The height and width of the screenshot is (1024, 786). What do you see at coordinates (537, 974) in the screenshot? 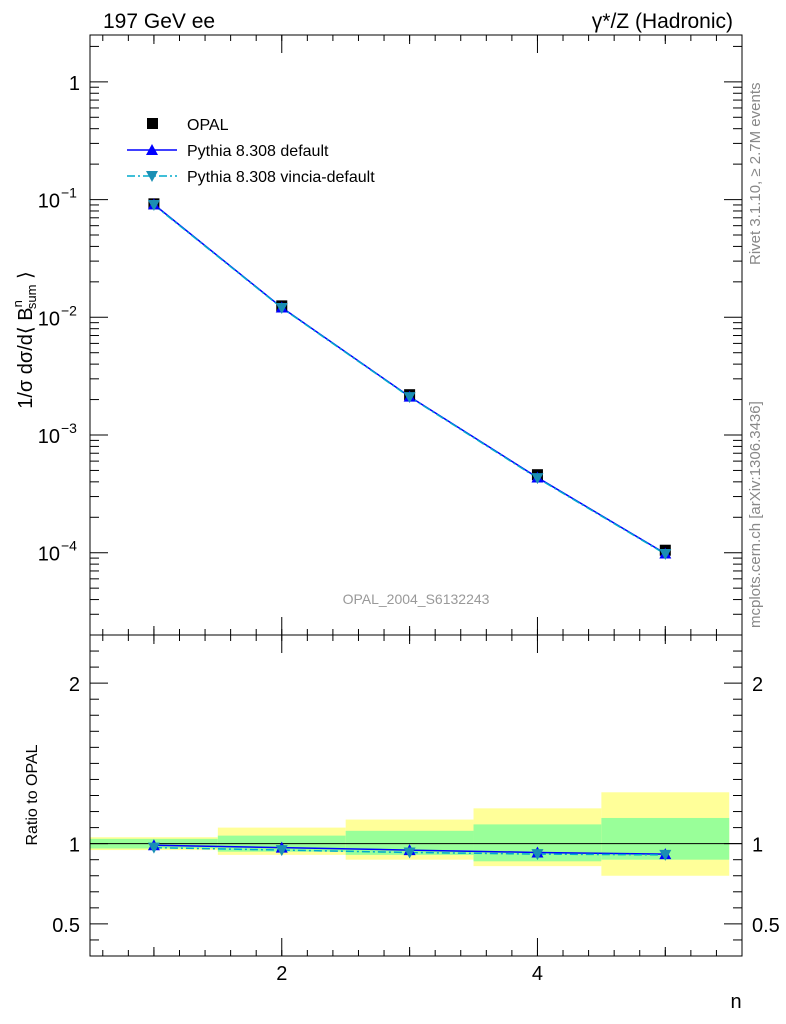
I see `ratio-x-tick-label: 4` at bounding box center [537, 974].